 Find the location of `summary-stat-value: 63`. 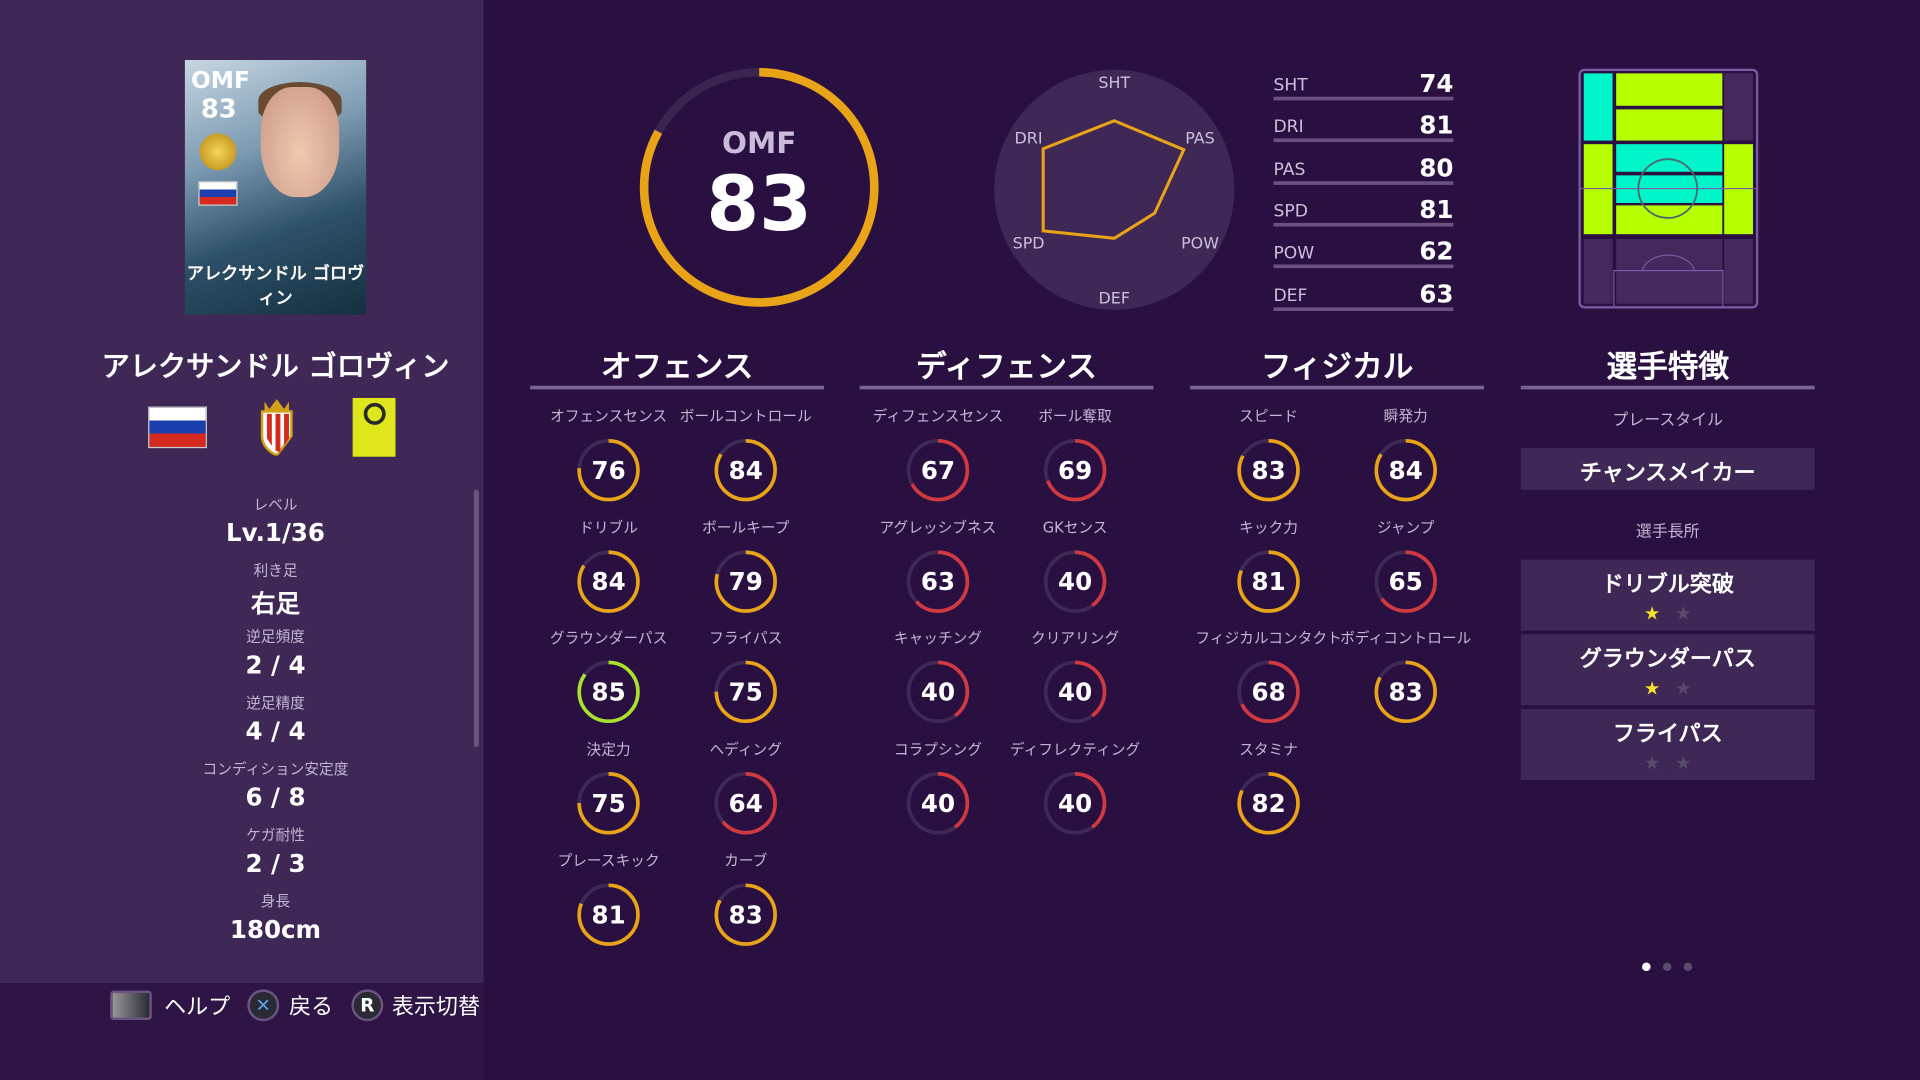

summary-stat-value: 63 is located at coordinates (1436, 293).